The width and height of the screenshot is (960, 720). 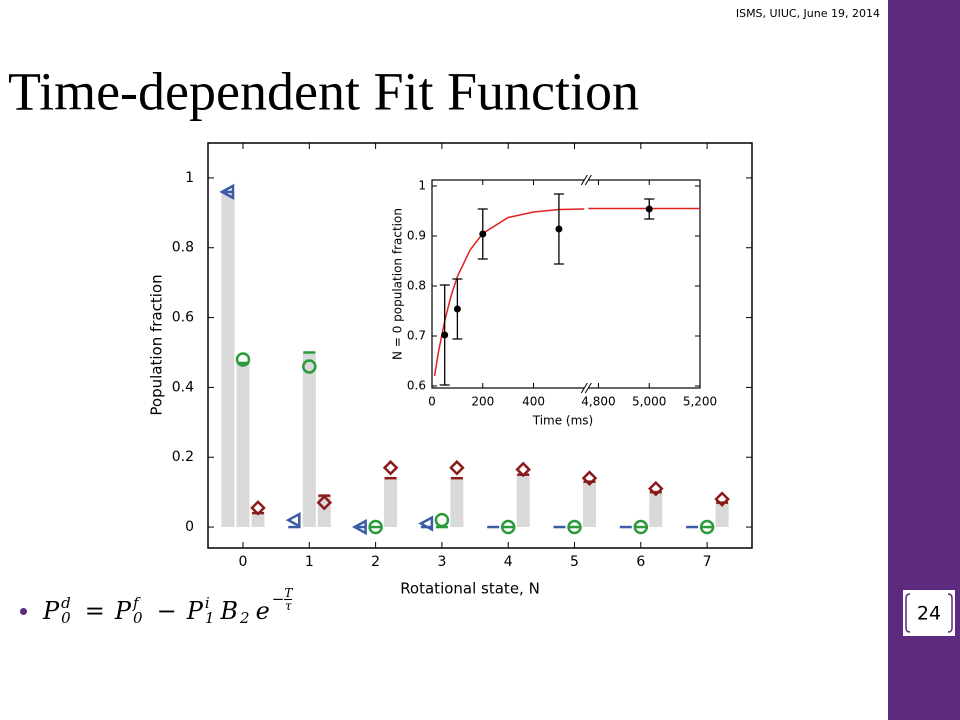 I want to click on inset-background, so click(x=551, y=304).